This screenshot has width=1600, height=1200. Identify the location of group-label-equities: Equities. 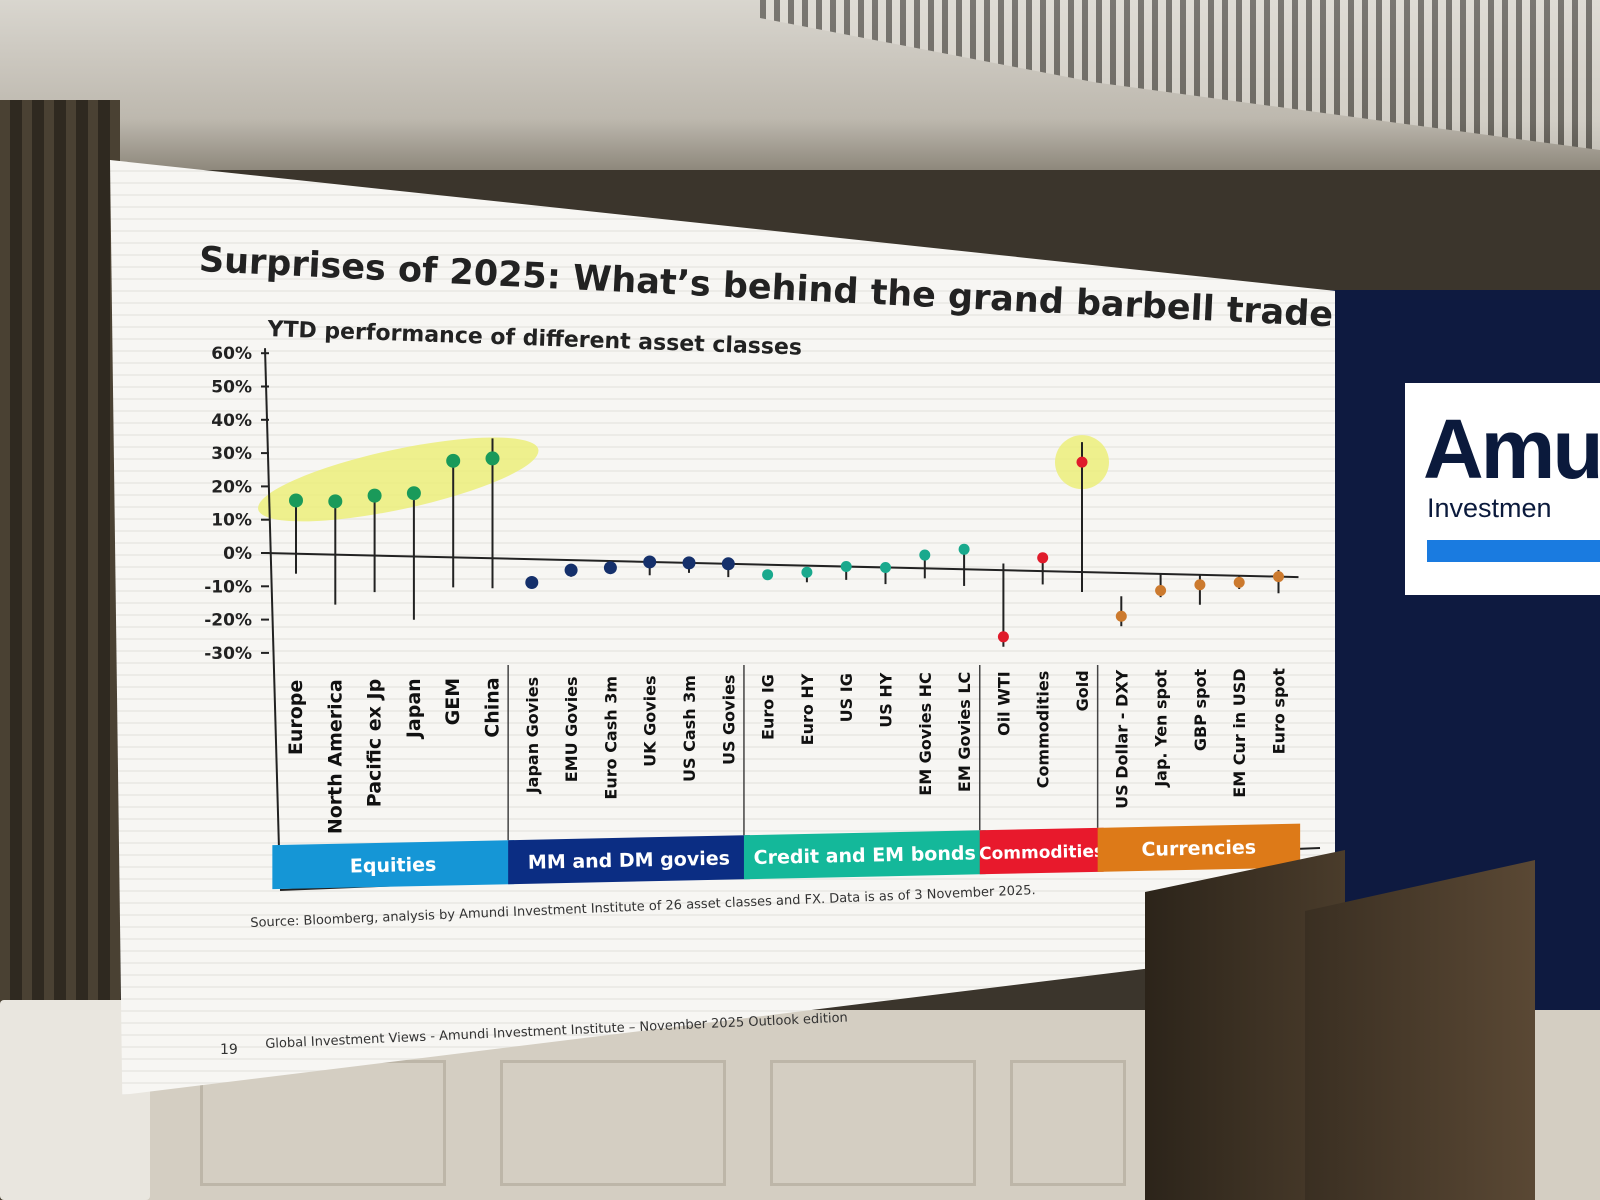
(393, 866).